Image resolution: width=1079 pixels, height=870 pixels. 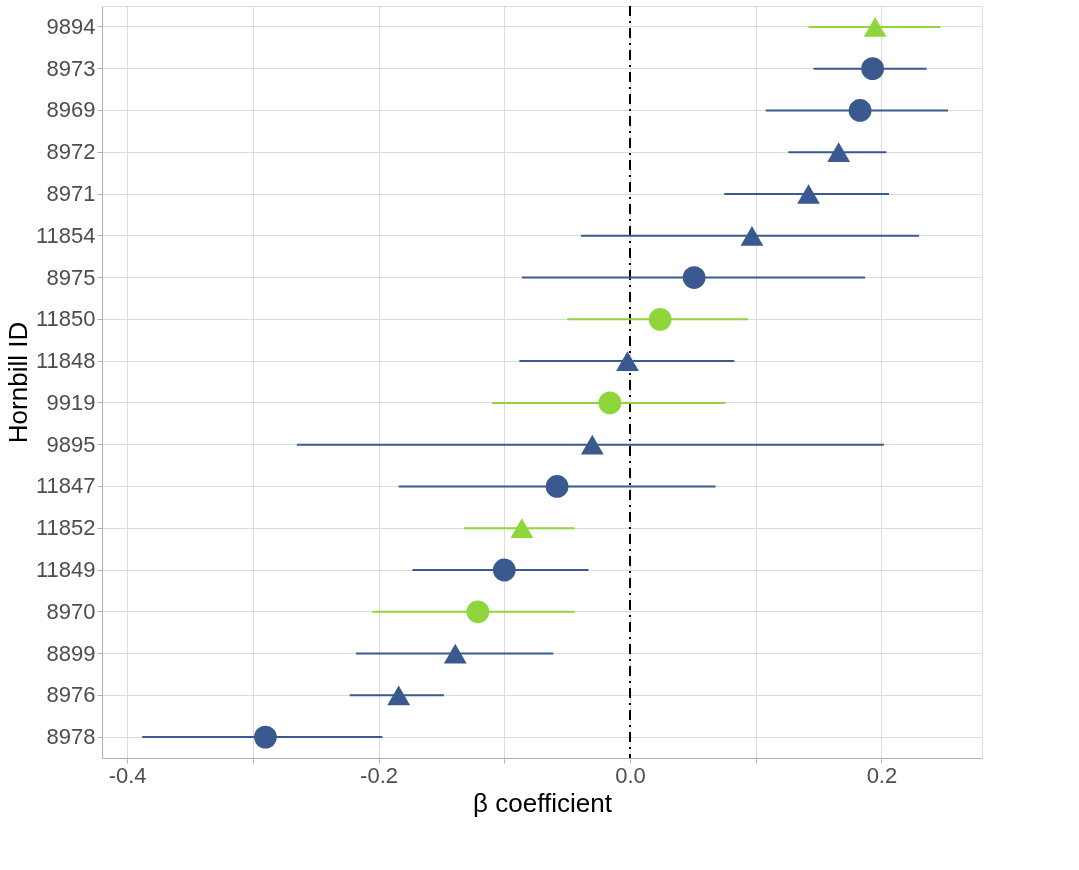 I want to click on y-tick-label: 11849, so click(x=65, y=569).